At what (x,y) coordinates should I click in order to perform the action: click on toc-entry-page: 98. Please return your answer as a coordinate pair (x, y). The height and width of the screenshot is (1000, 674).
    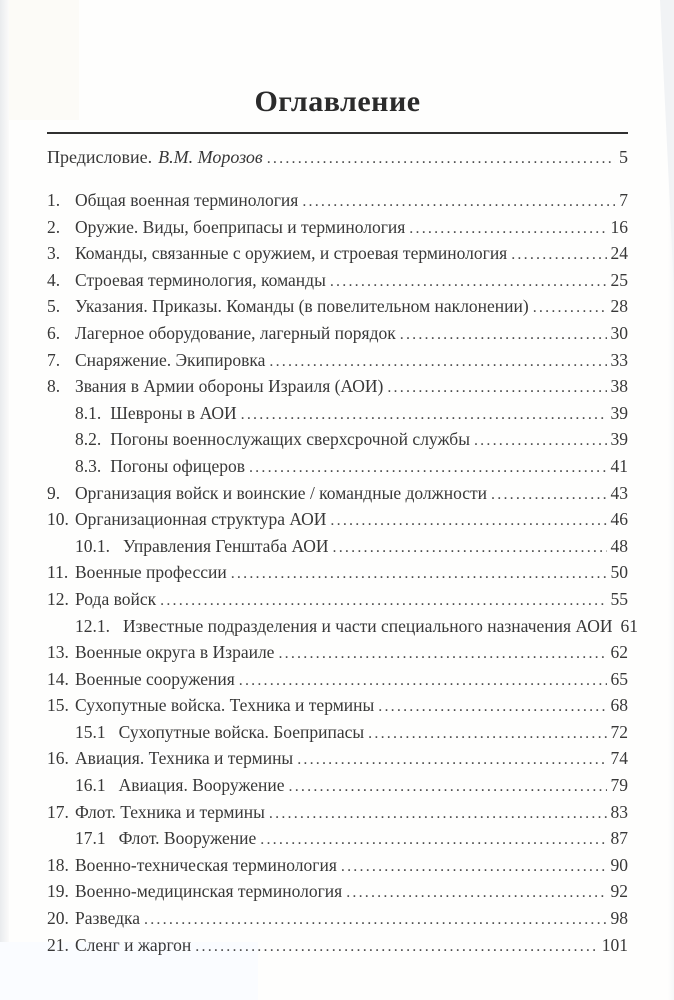
    Looking at the image, I should click on (619, 918).